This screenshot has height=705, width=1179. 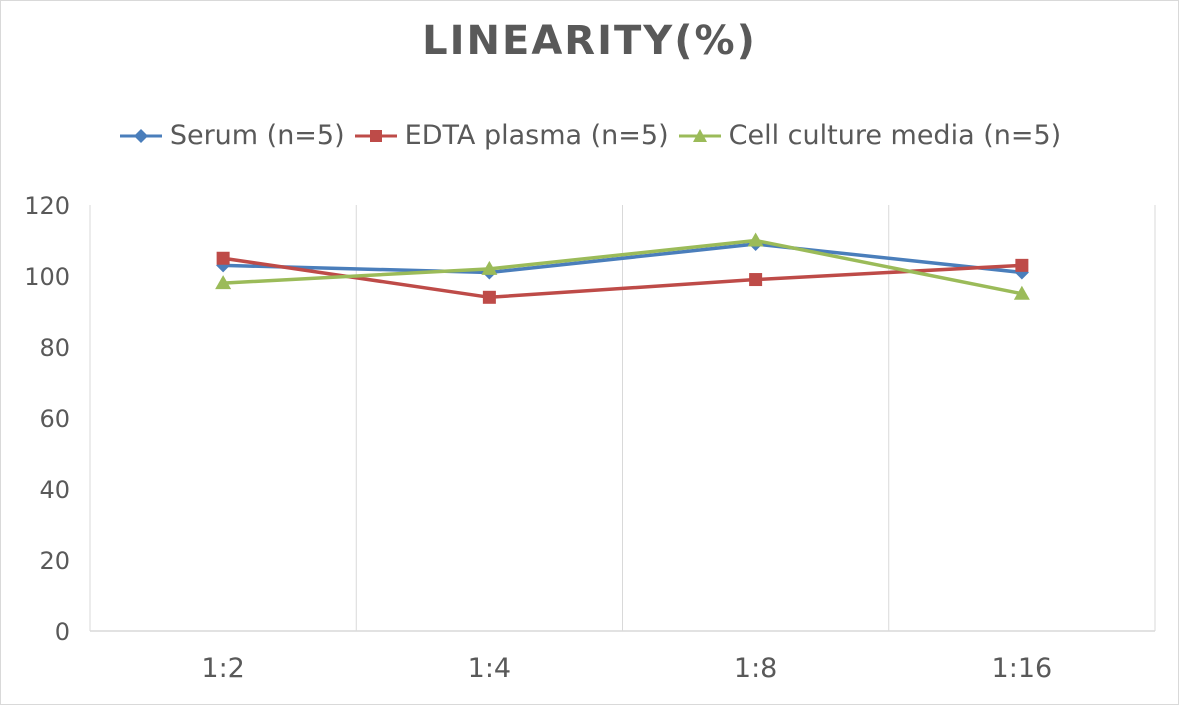 I want to click on chart-title: LINEARITY(%), so click(x=589, y=41).